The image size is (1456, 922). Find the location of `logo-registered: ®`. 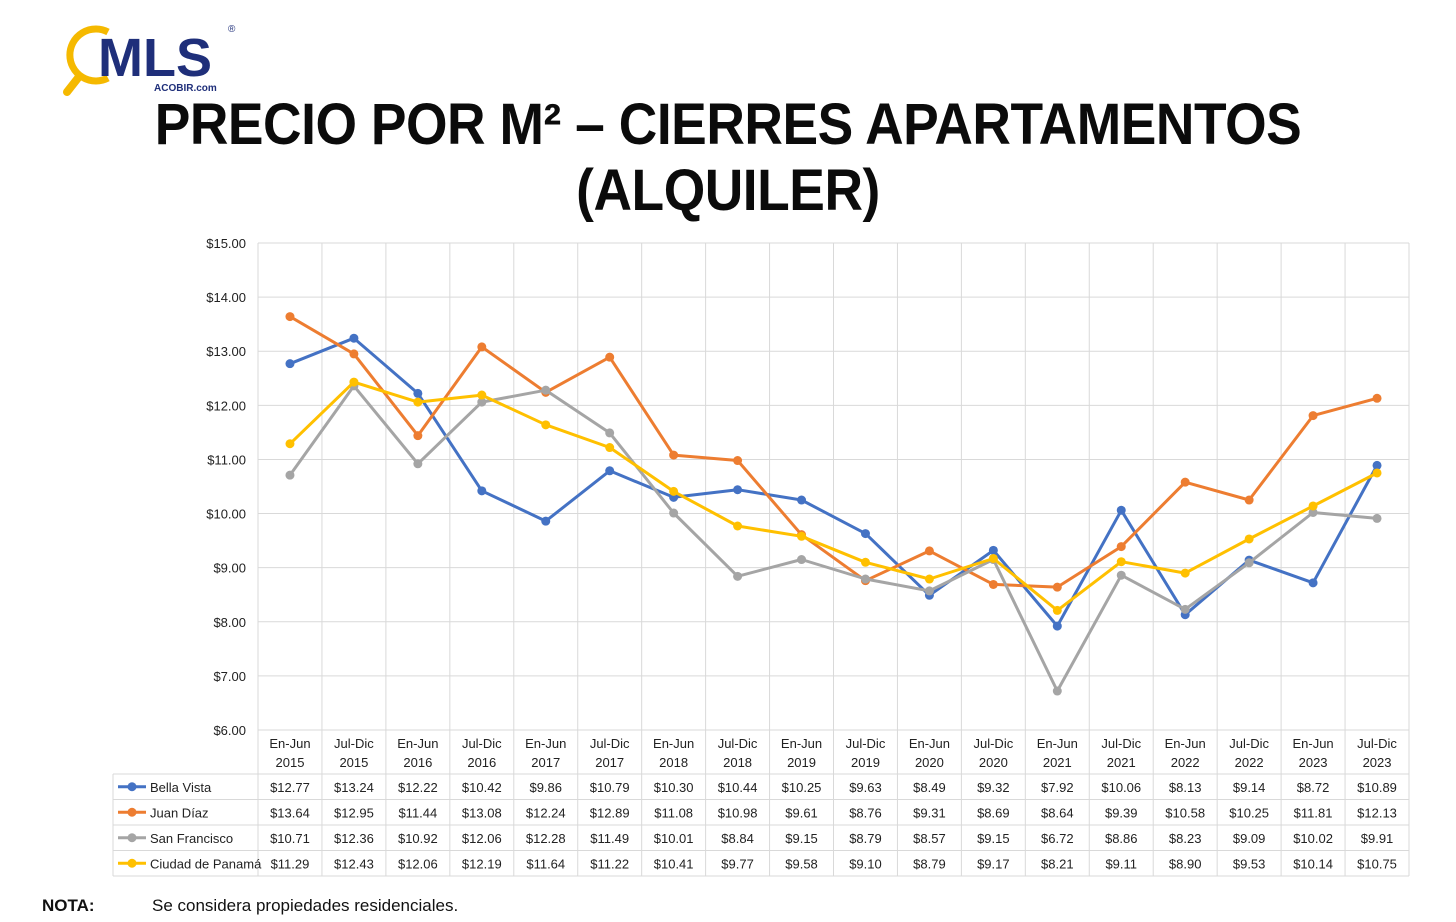

logo-registered: ® is located at coordinates (232, 29).